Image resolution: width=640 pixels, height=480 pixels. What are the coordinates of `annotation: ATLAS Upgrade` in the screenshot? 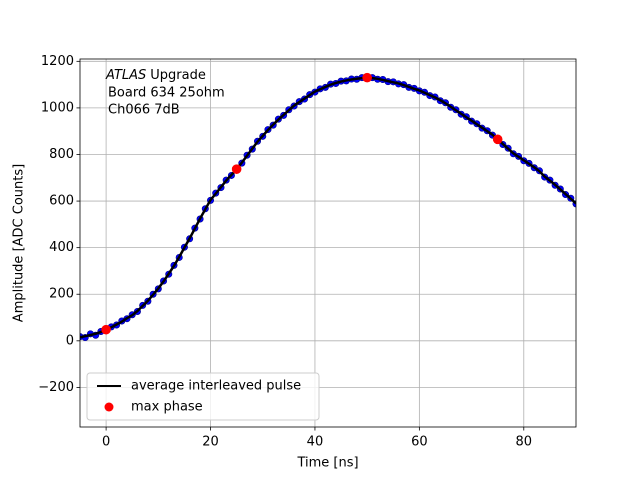 It's located at (155, 75).